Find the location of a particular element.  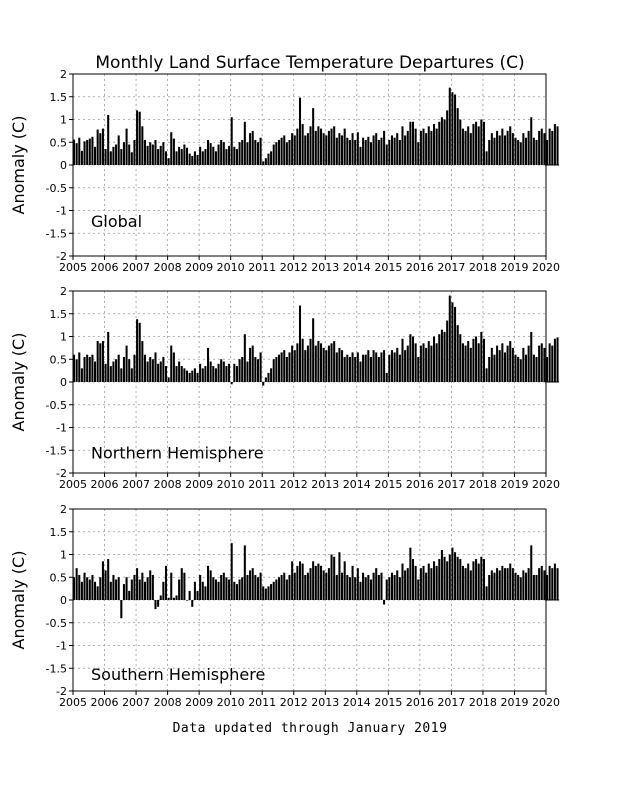

y-tick-label: -1 is located at coordinates (61, 428).